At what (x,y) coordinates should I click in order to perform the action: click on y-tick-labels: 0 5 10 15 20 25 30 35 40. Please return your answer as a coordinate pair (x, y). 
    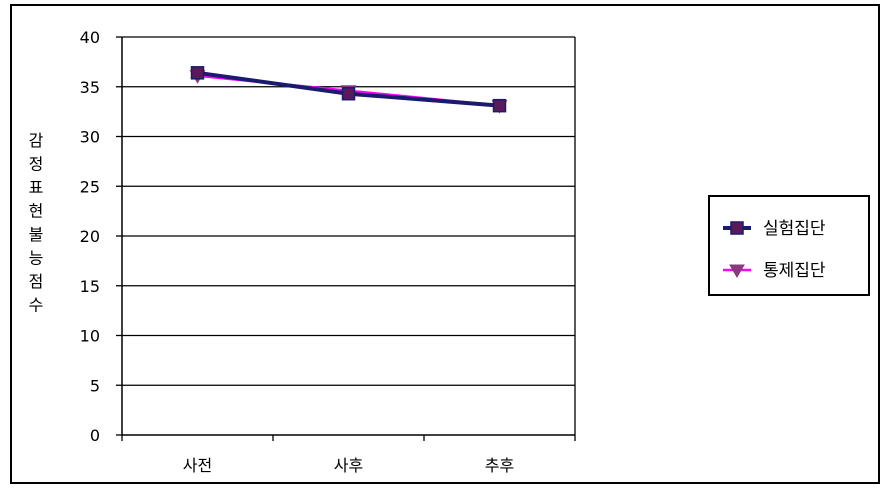
    Looking at the image, I should click on (90, 236).